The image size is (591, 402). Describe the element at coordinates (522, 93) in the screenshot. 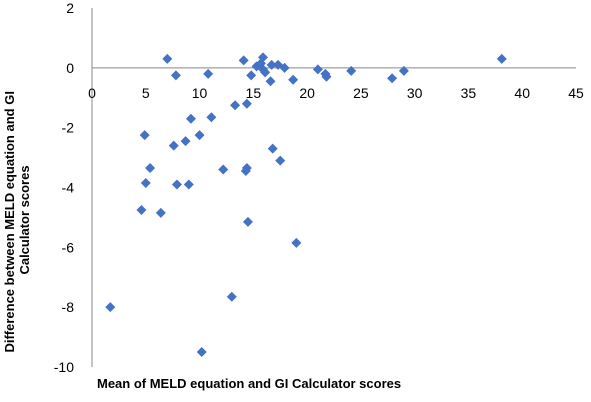

I see `x-tick-label: 40` at that location.